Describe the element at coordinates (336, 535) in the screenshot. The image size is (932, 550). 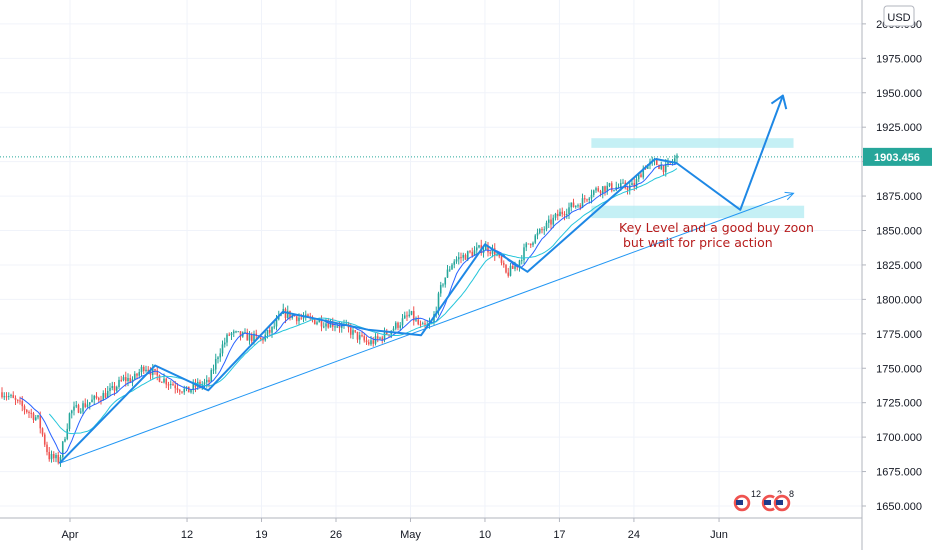
I see `x-tick-label: 26` at that location.